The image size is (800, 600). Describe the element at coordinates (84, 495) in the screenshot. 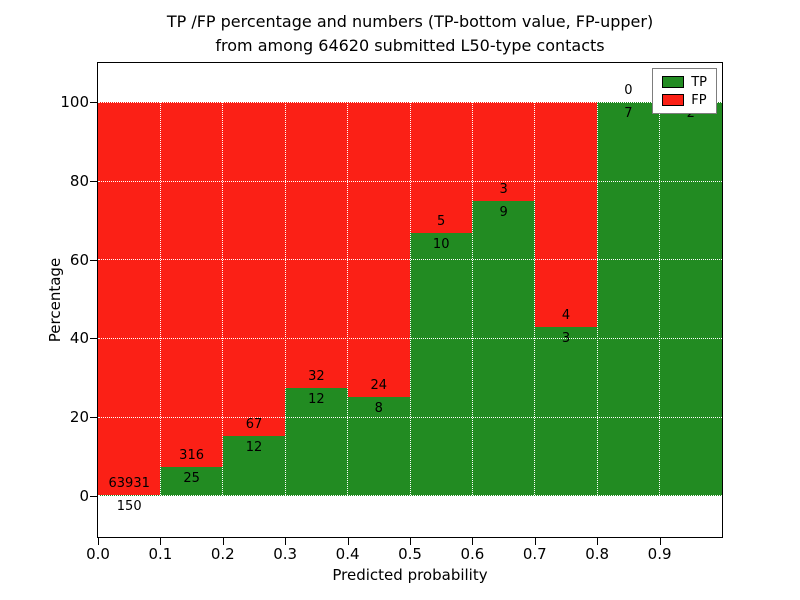

I see `y-tick-label: 0` at that location.